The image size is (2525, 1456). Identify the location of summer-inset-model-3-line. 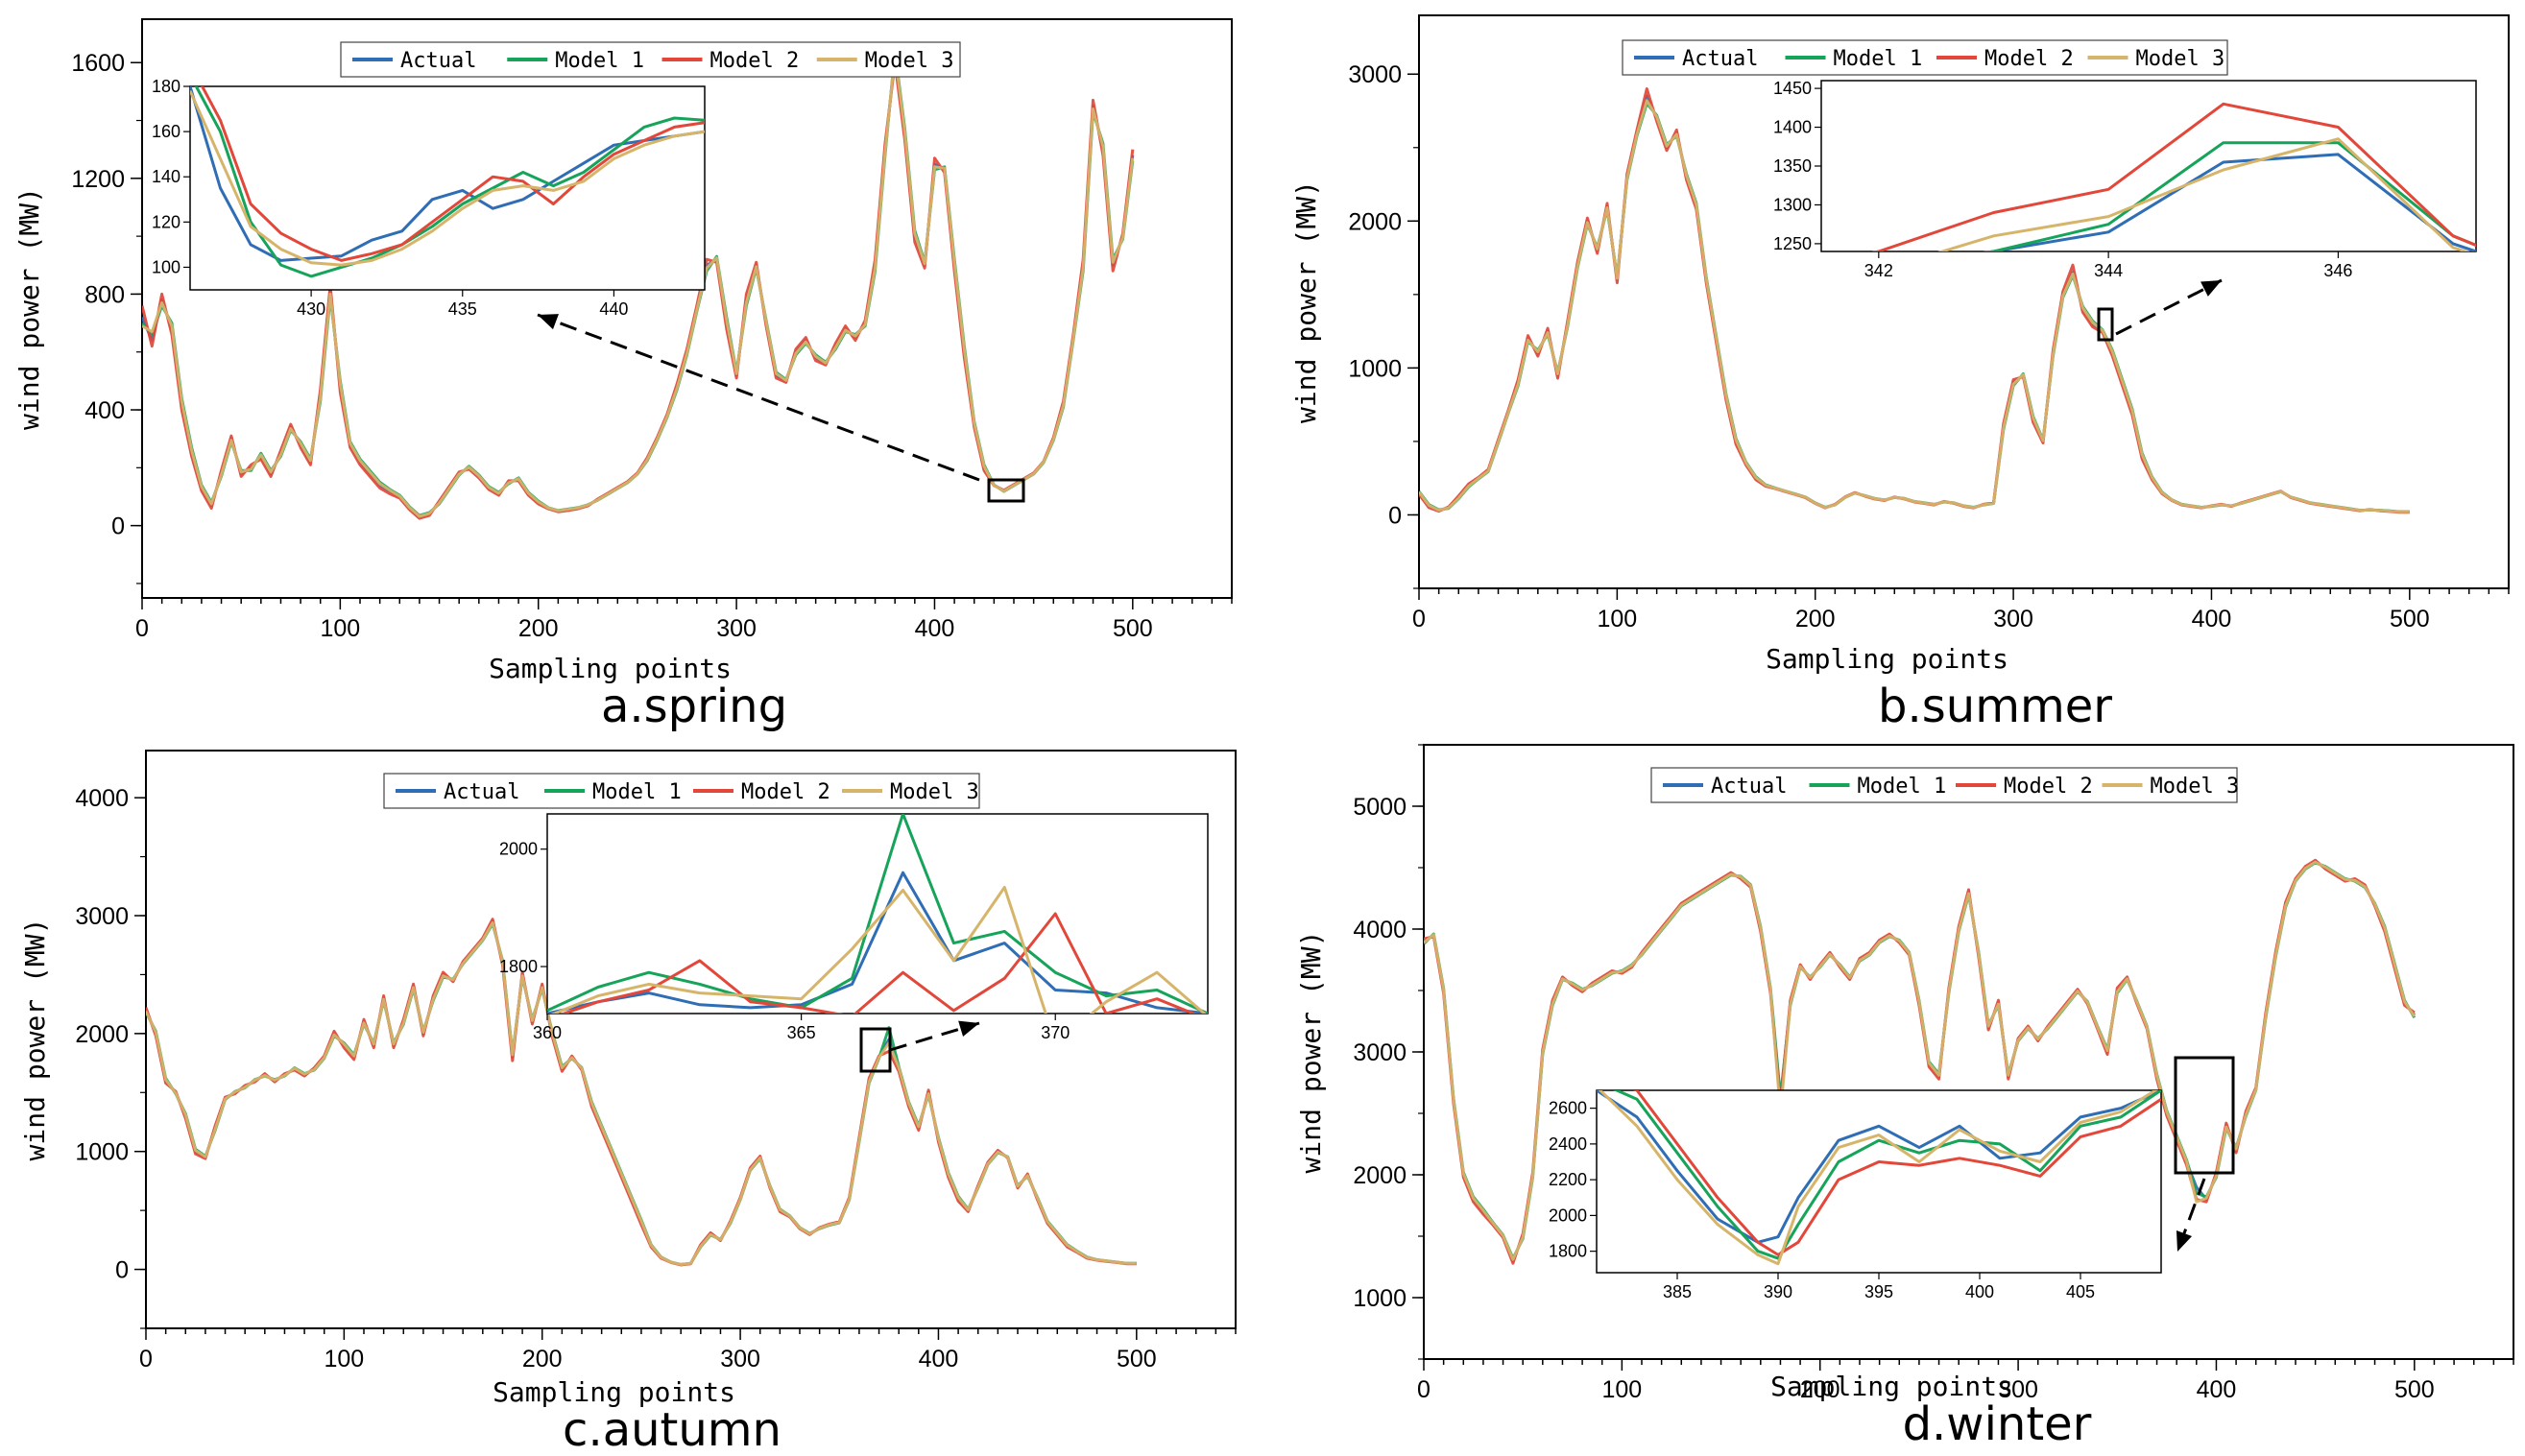
(2204, 194).